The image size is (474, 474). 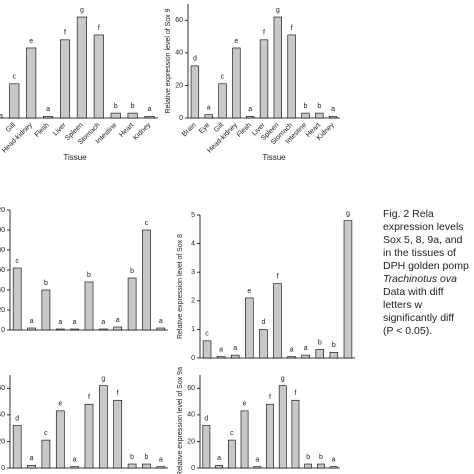 What do you see at coordinates (420, 279) in the screenshot?
I see `caption-line: Trachinotus ova` at bounding box center [420, 279].